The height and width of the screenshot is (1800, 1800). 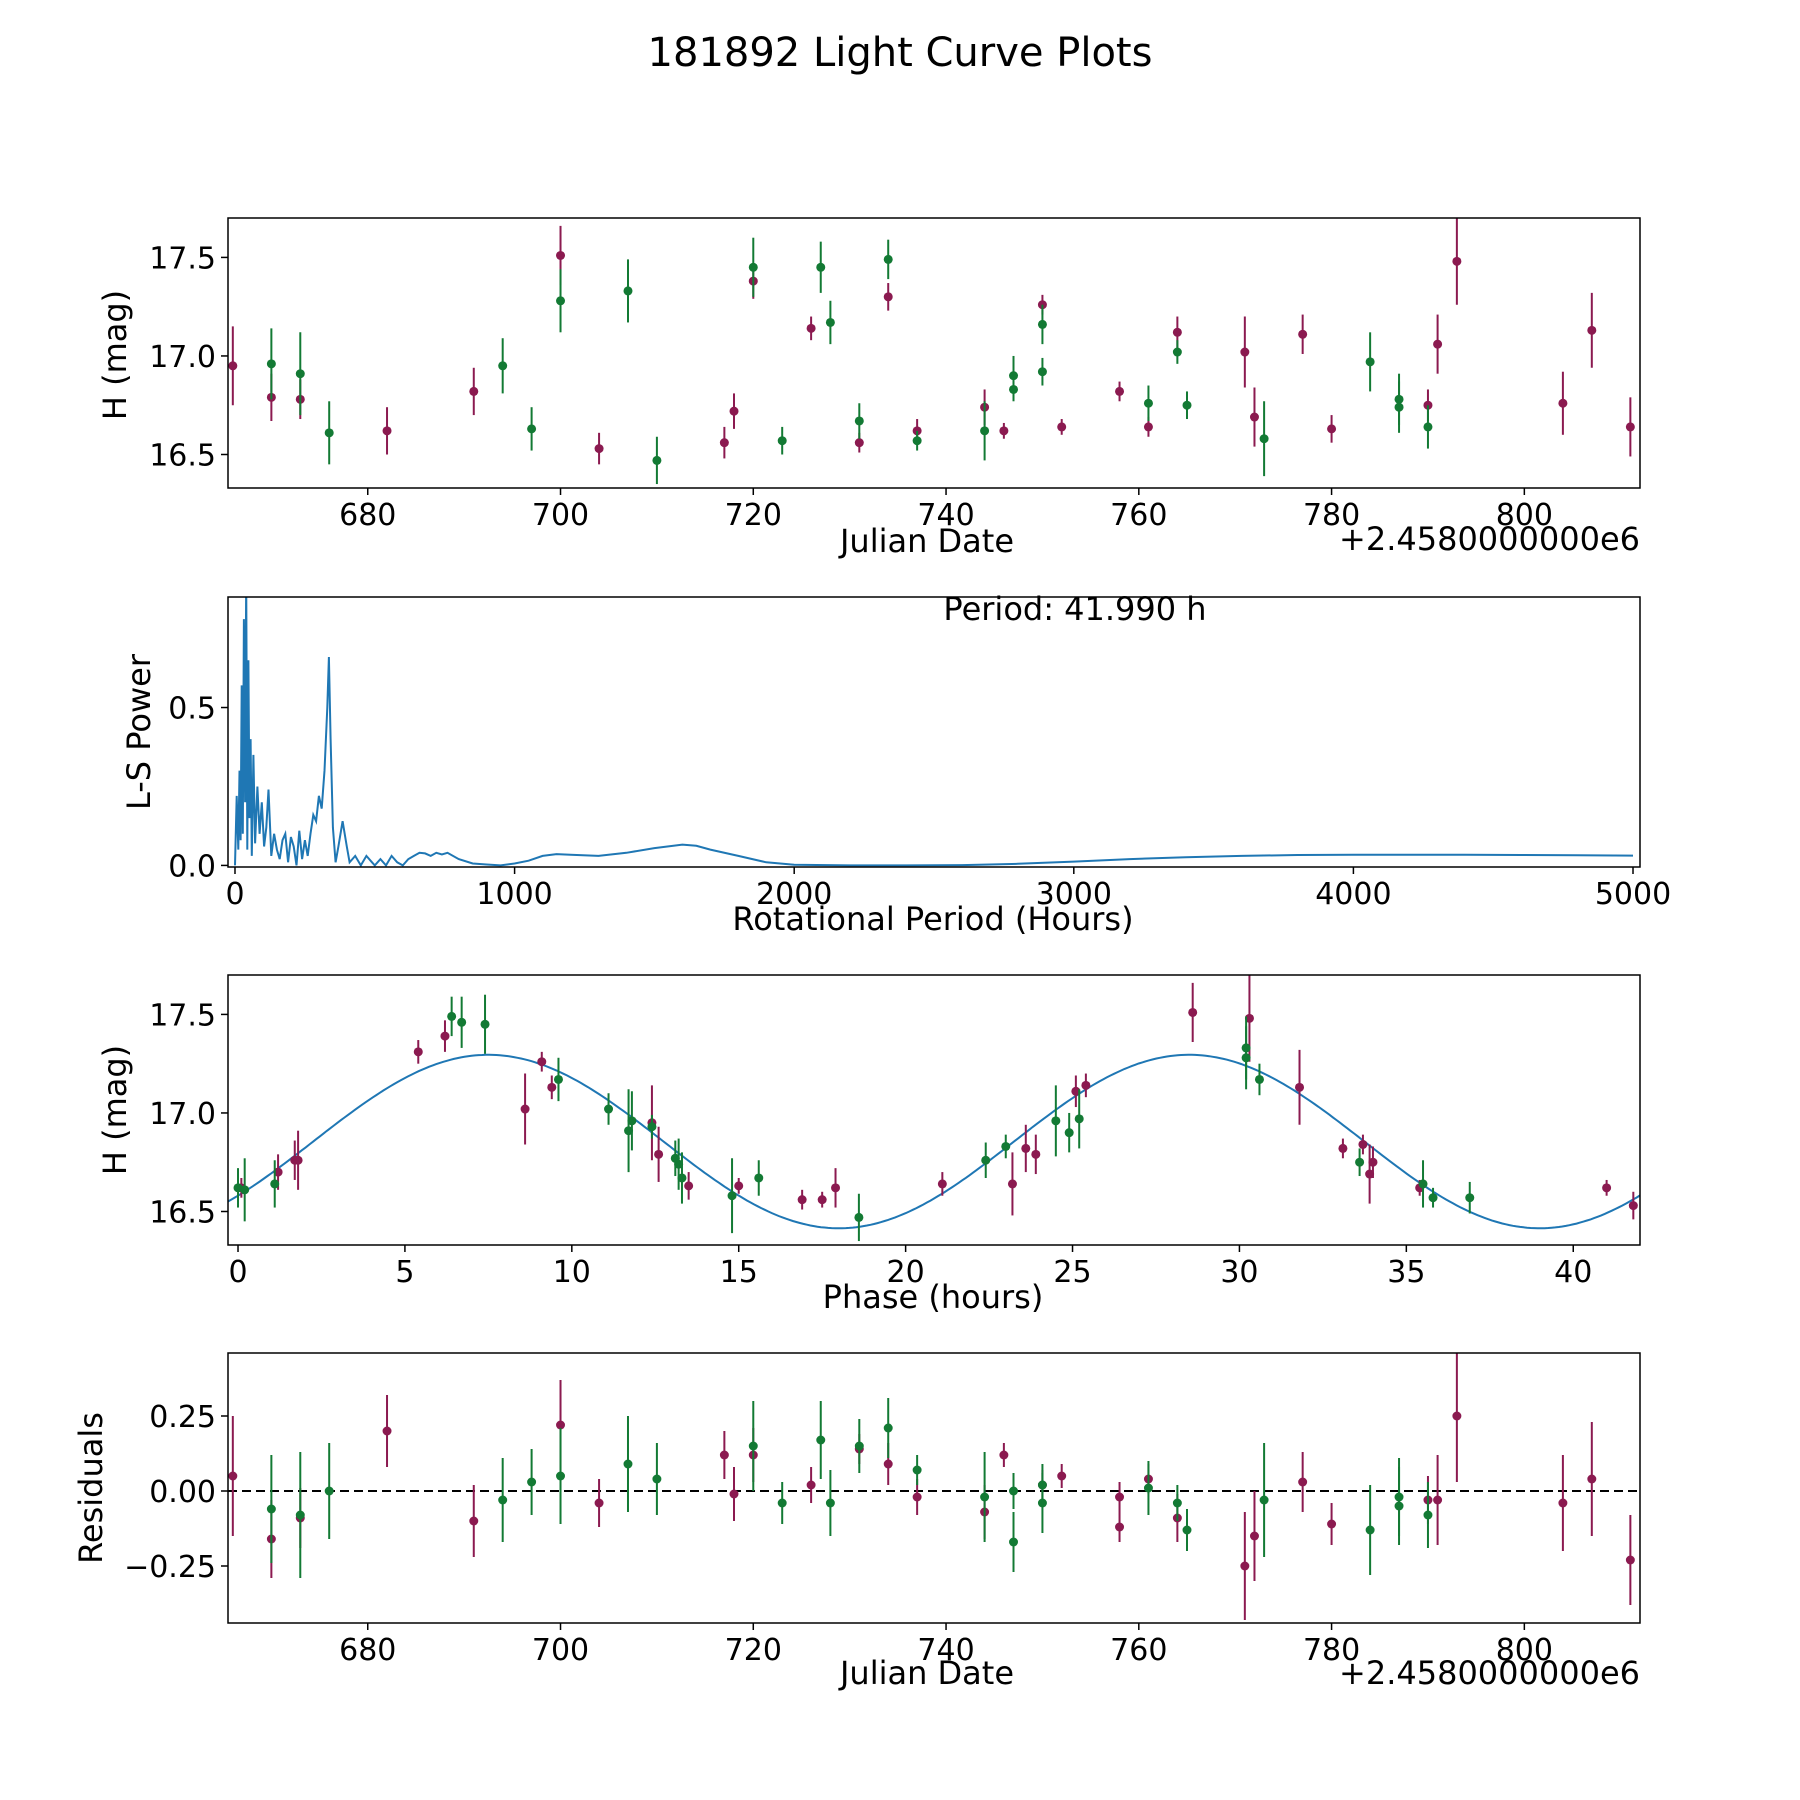 I want to click on residuals-frame, so click(x=934, y=1488).